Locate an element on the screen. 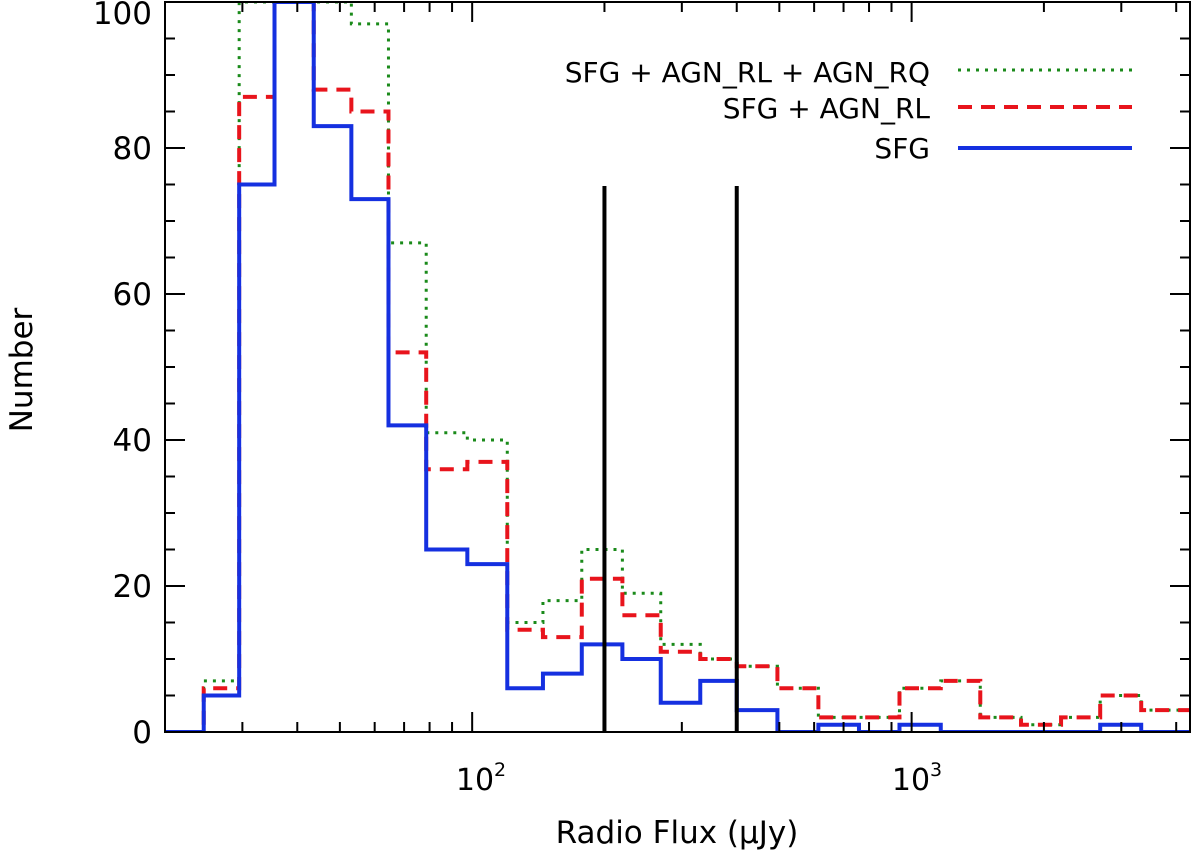 The height and width of the screenshot is (863, 1200). y-tick-label: 40 is located at coordinates (132, 441).